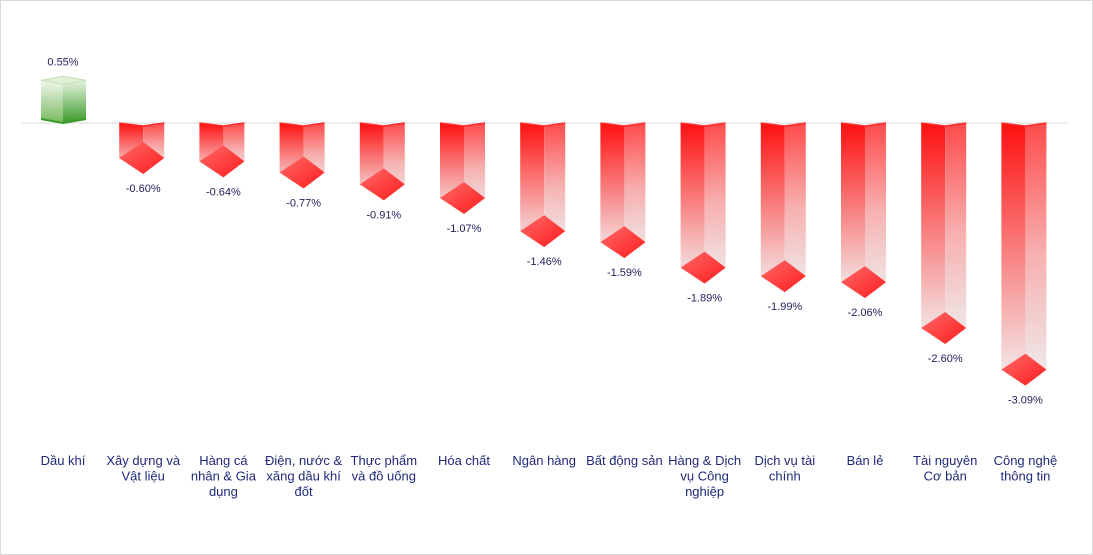 This screenshot has width=1093, height=555. What do you see at coordinates (1026, 460) in the screenshot?
I see `category-label-line: Công nghệ` at bounding box center [1026, 460].